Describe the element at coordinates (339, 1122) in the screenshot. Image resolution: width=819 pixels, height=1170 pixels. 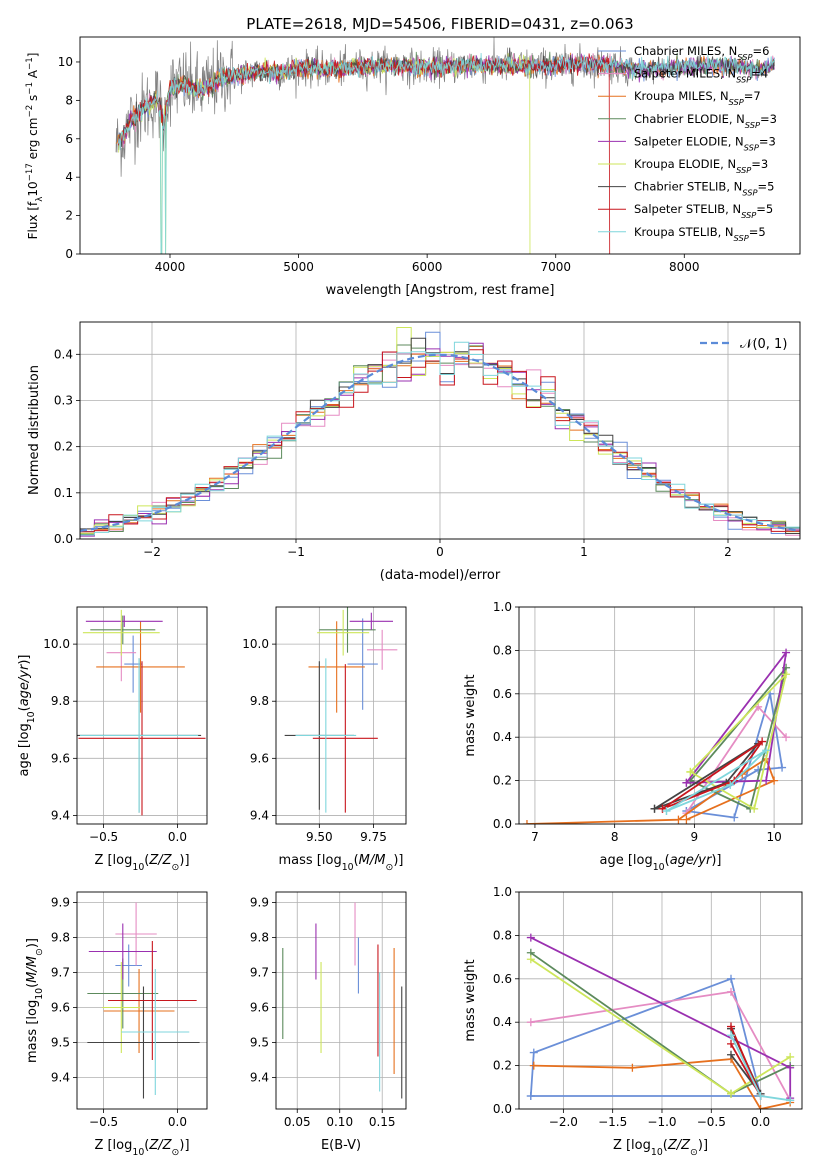
I see `x-tick-label: 0.10` at that location.